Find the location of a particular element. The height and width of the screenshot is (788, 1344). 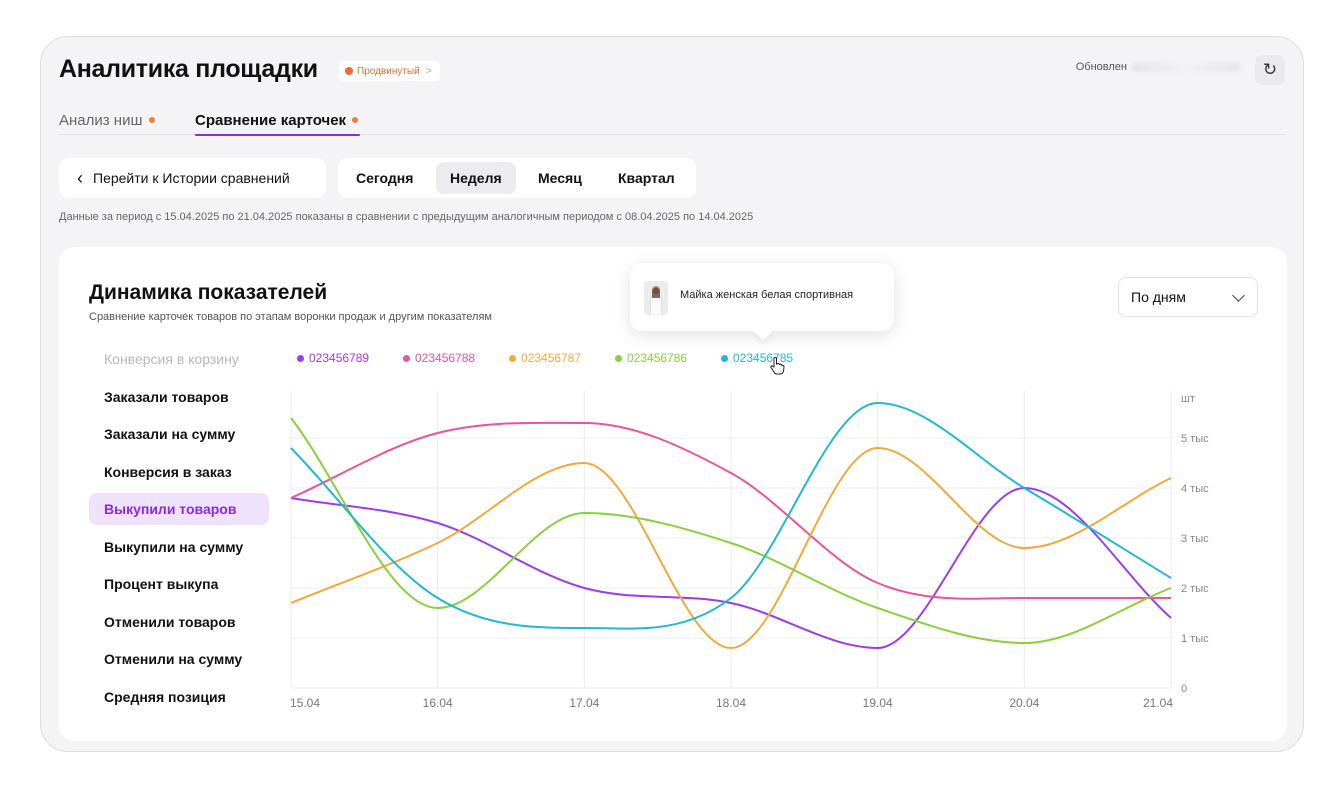

refresh-icon: ↻ is located at coordinates (1270, 69).